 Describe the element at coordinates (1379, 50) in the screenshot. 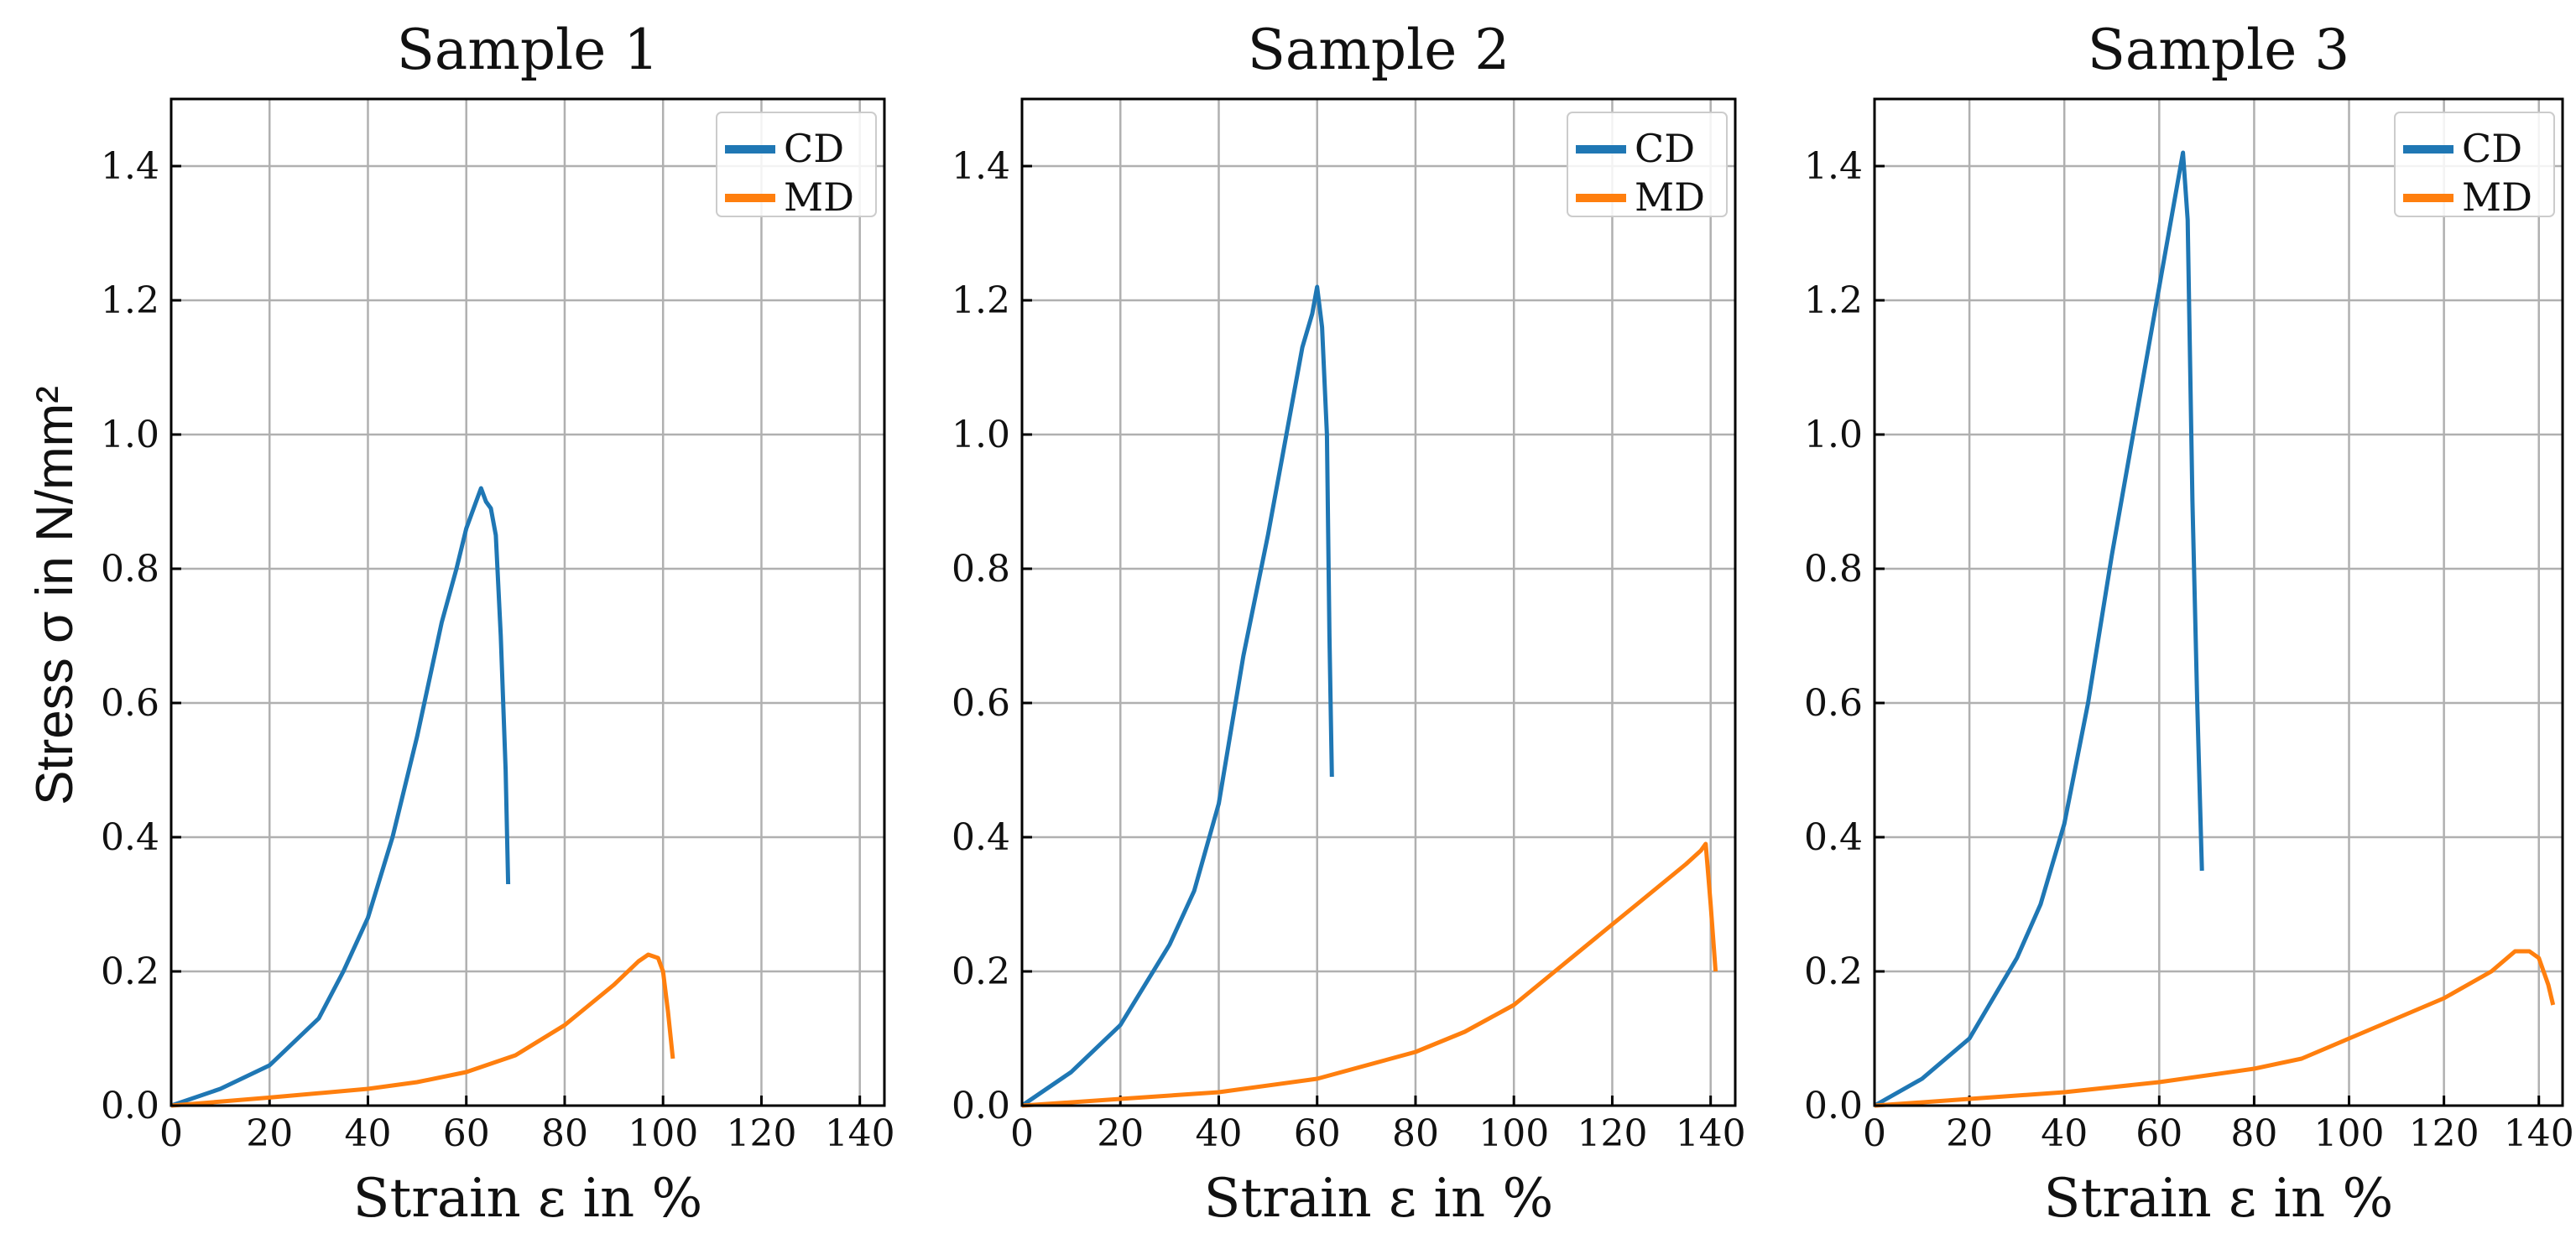

I see `chart-title: Sample 2` at that location.